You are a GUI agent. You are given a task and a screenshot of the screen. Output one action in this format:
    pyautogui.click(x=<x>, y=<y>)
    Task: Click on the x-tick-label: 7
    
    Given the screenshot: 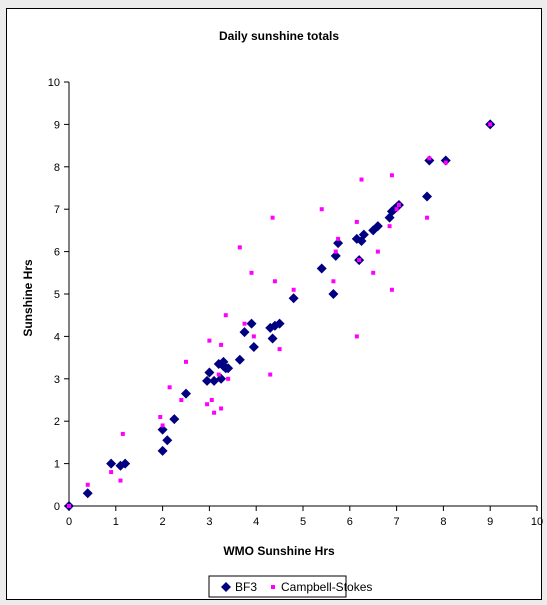 What is the action you would take?
    pyautogui.click(x=397, y=522)
    